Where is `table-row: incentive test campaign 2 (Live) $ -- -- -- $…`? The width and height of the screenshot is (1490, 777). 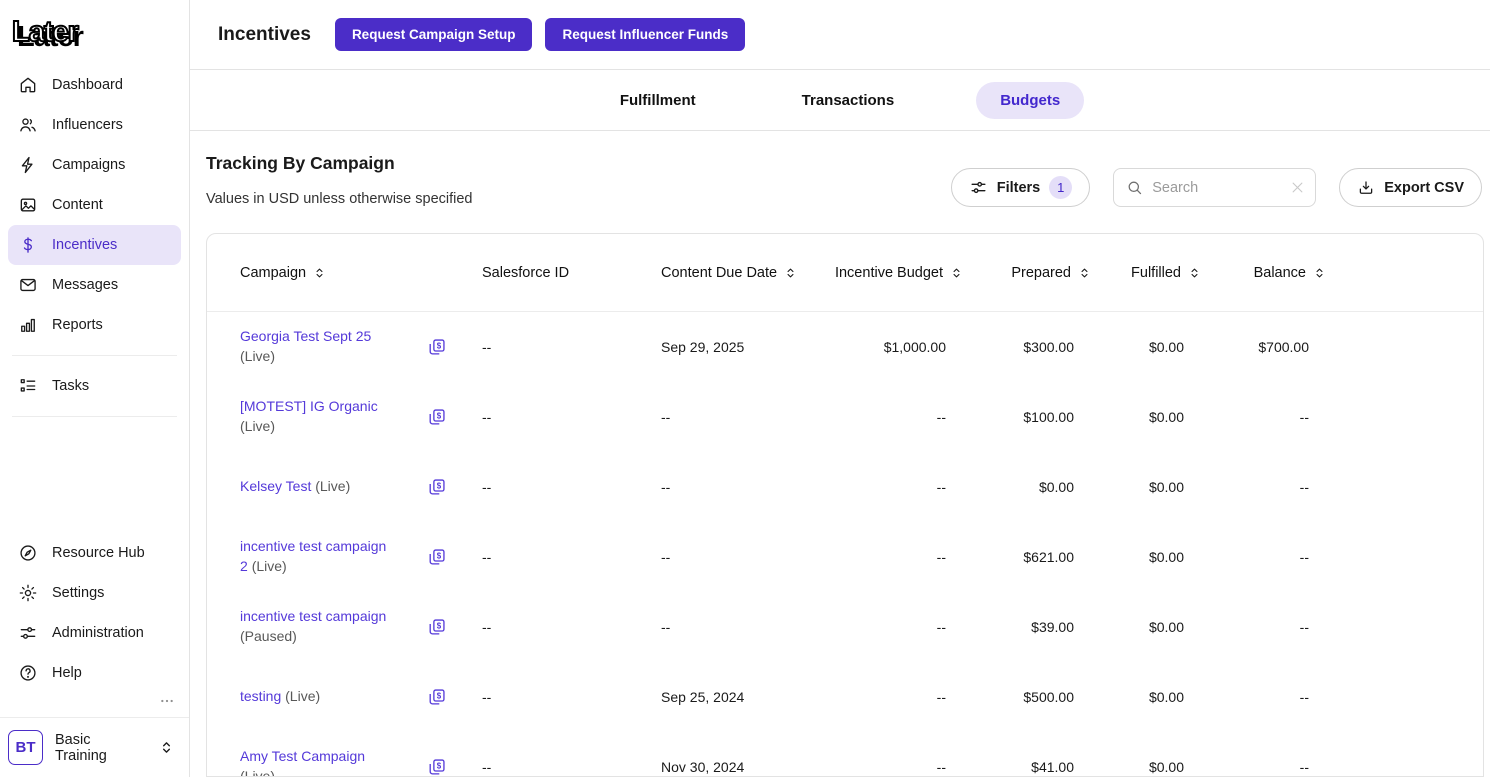 table-row: incentive test campaign 2 (Live) $ -- -- -- $… is located at coordinates (845, 557).